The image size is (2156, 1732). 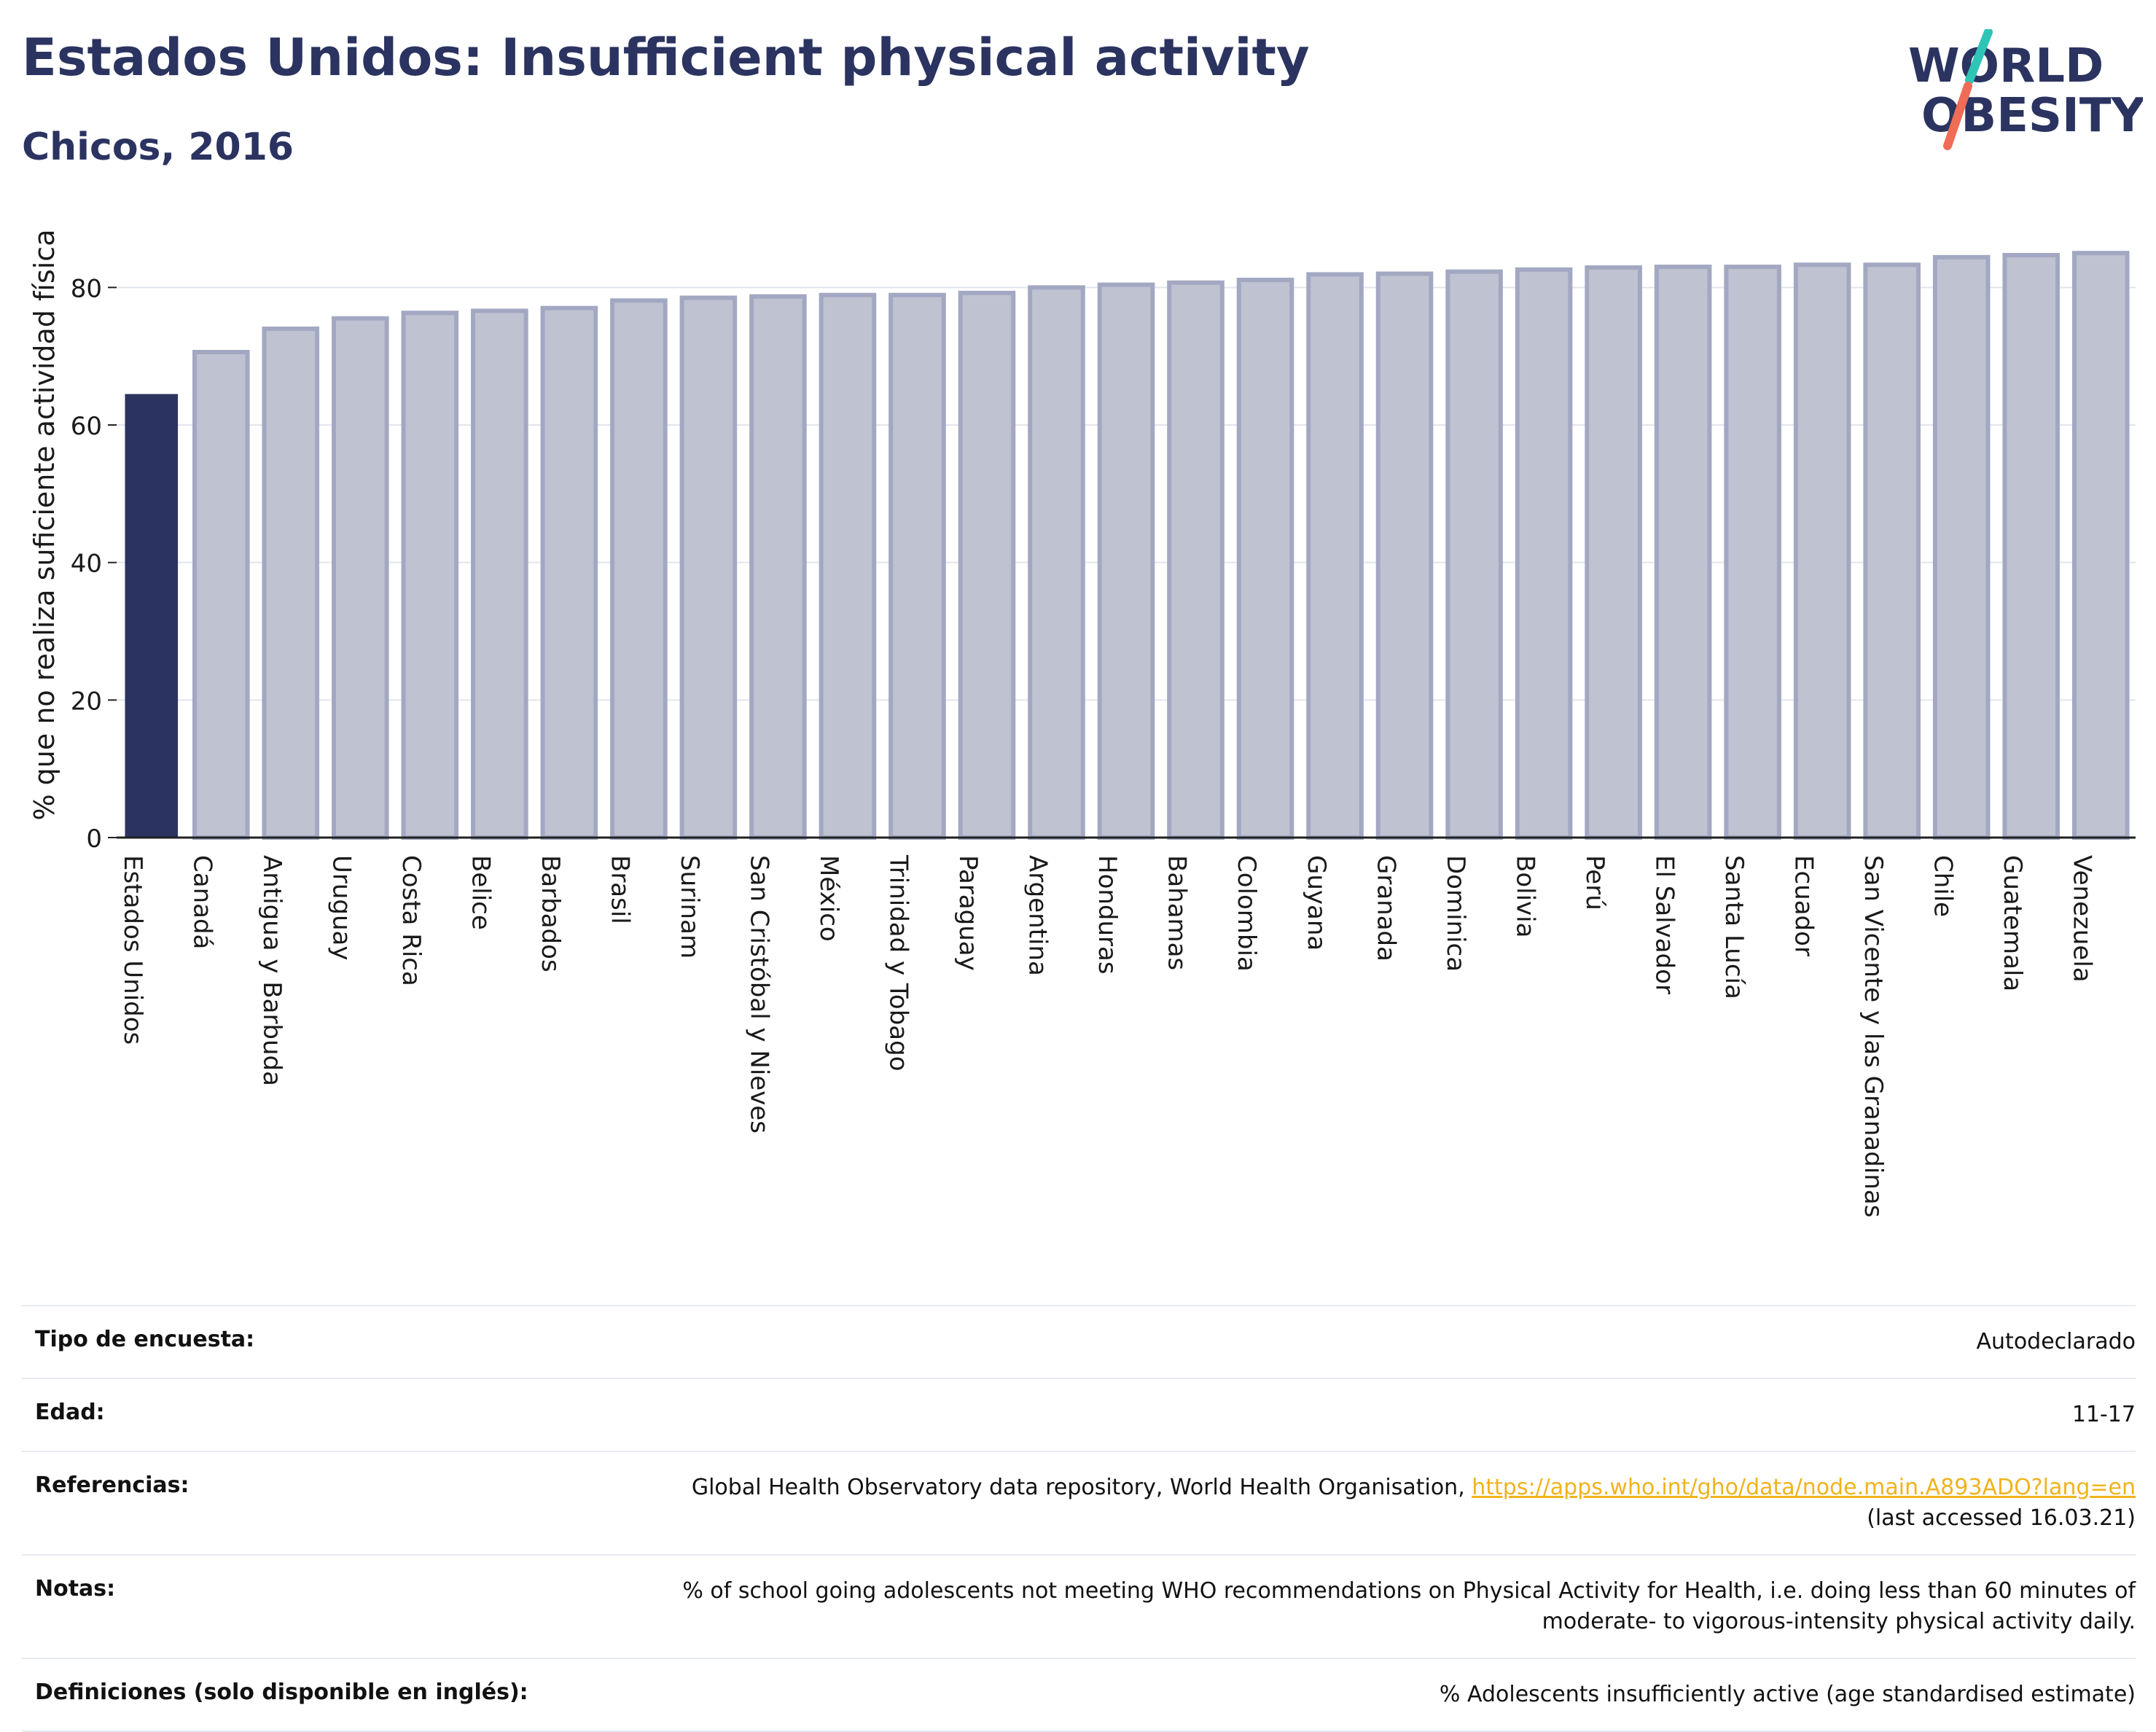 I want to click on bar-belice, so click(x=499, y=574).